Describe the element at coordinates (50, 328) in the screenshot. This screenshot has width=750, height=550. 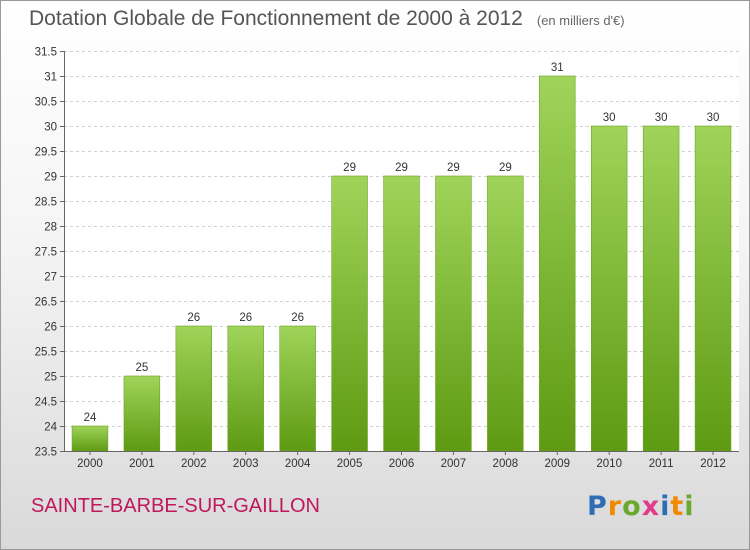
I see `y-tick-label: 26` at that location.